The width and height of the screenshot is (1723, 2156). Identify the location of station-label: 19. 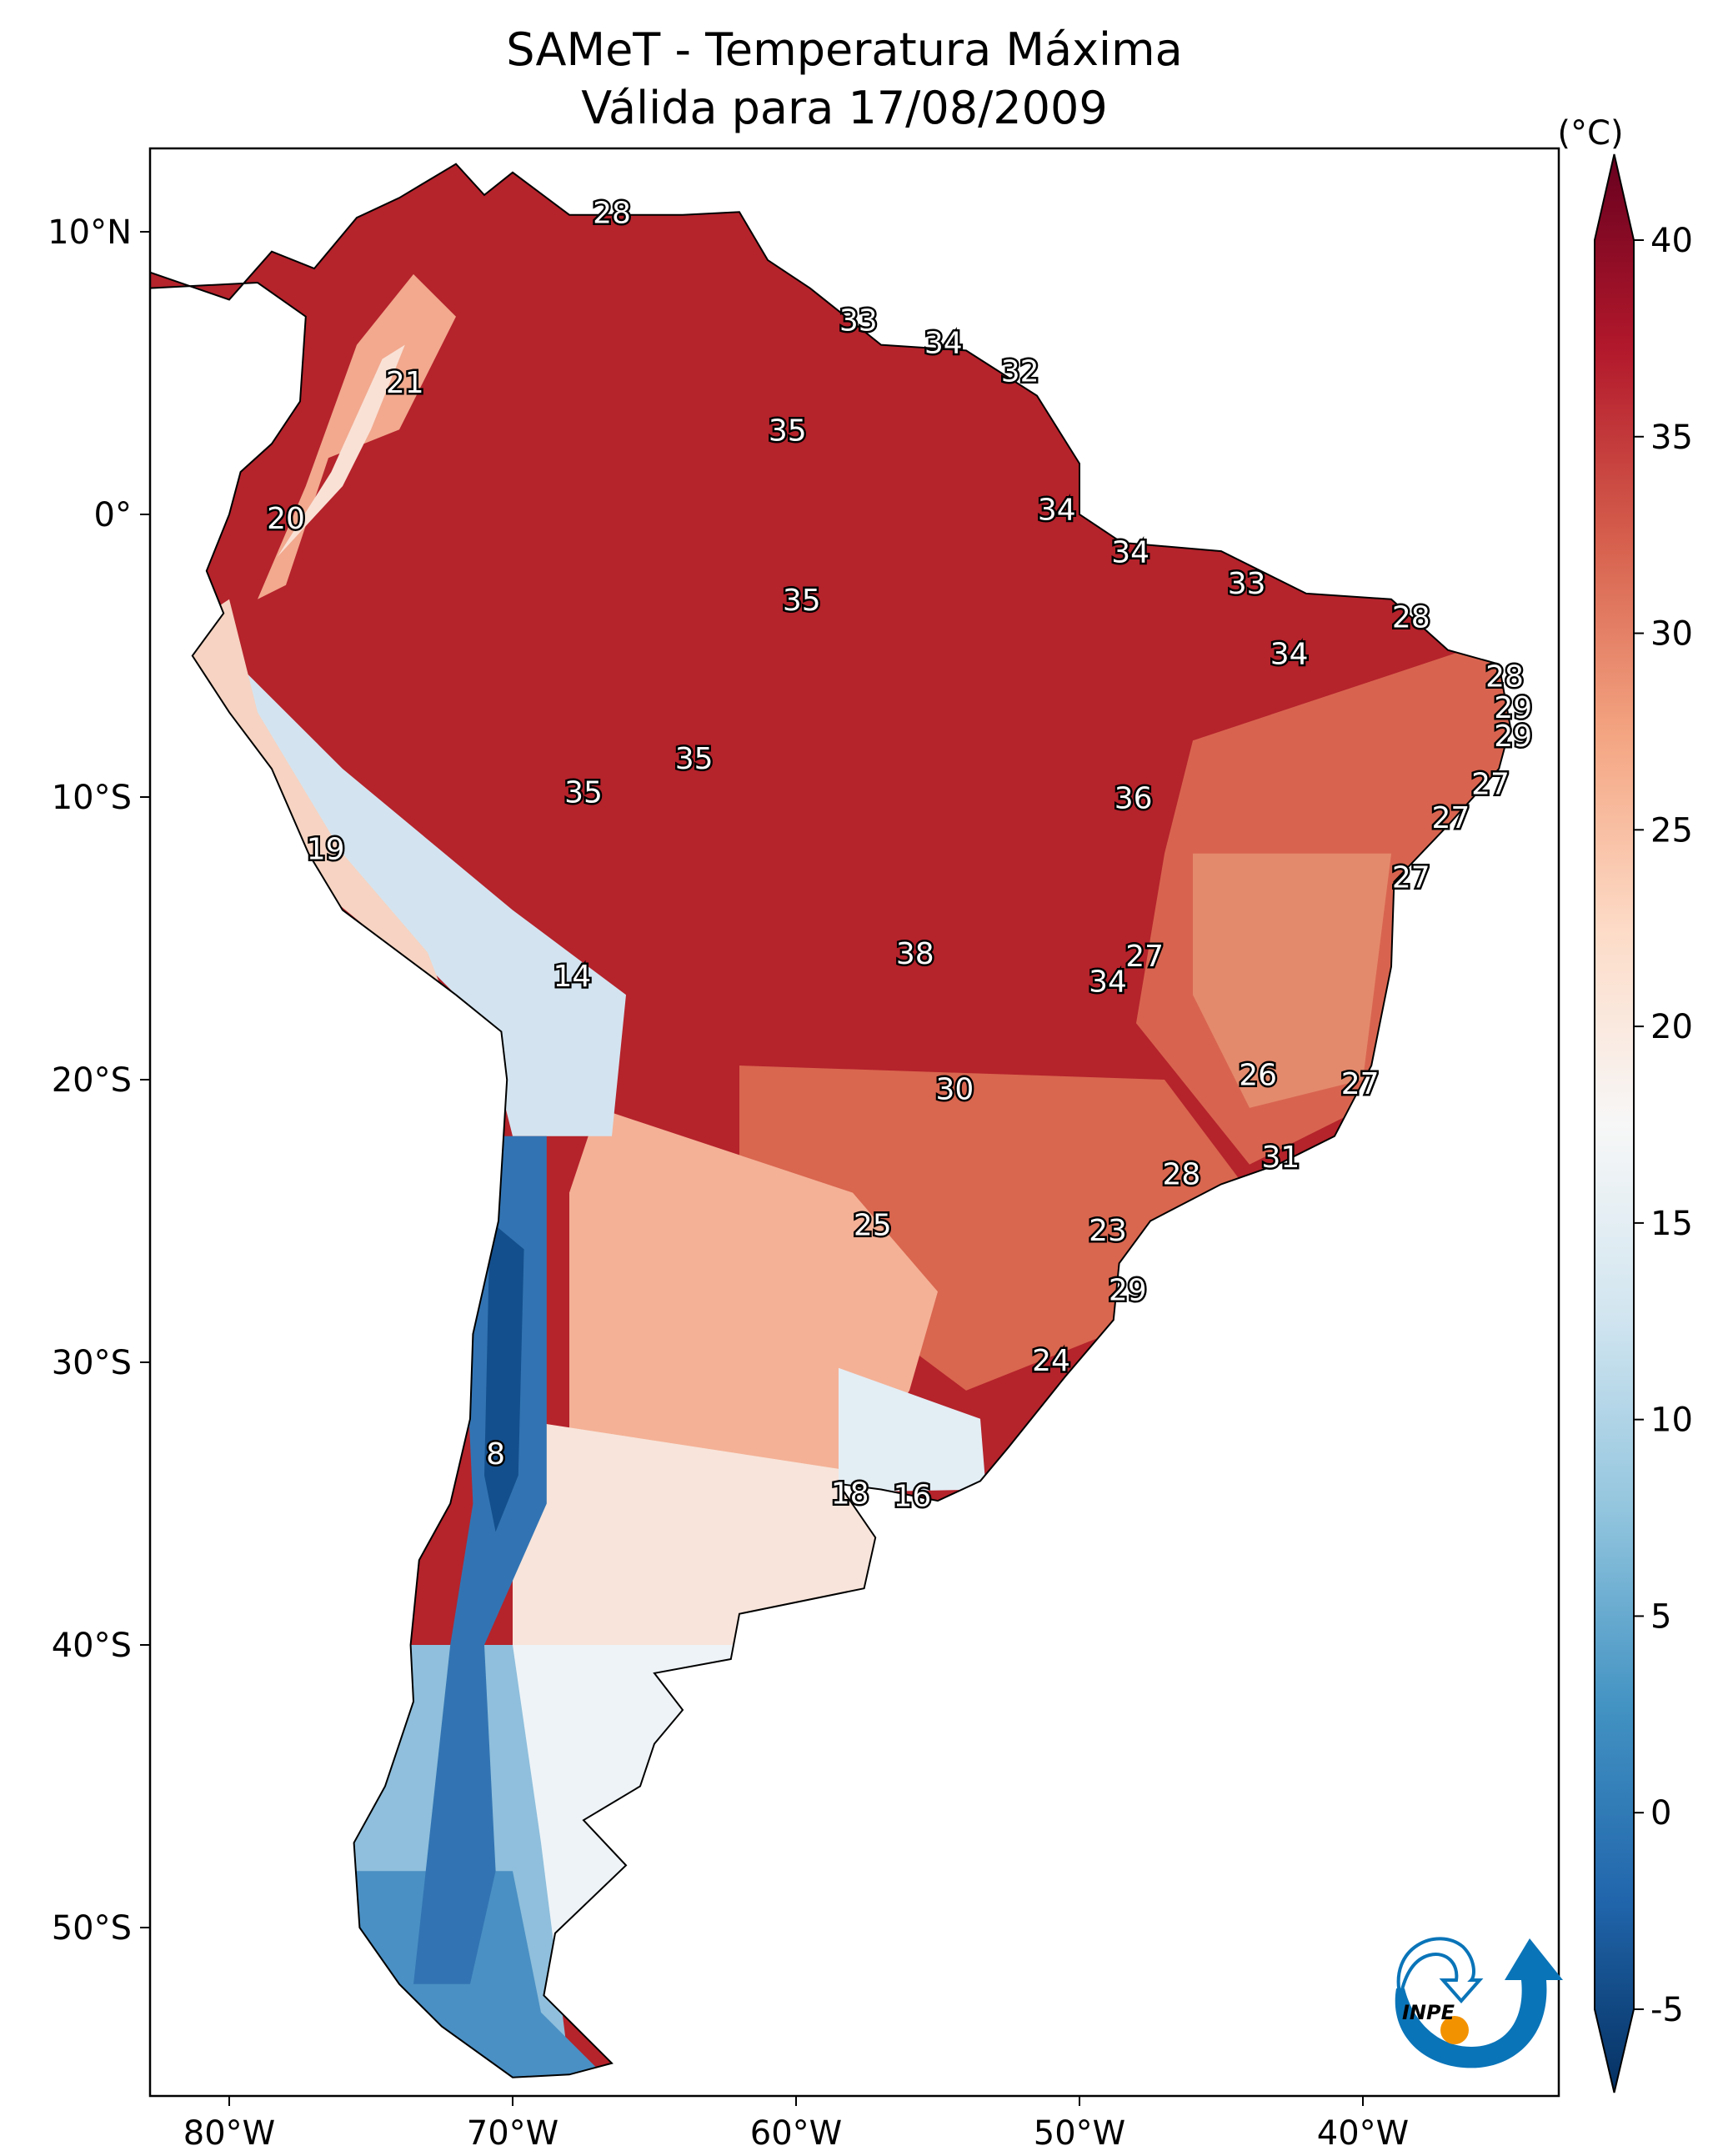
(326, 849).